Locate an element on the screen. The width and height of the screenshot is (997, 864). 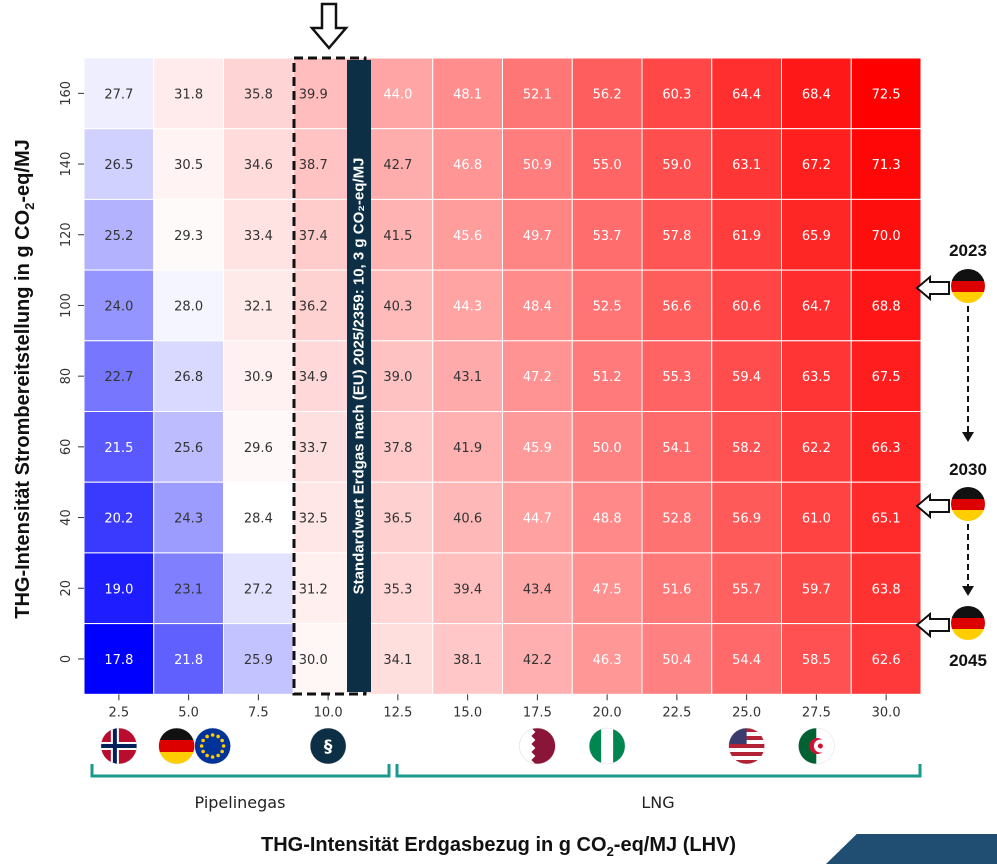
heatmap-cell-label: 54.1 is located at coordinates (676, 448).